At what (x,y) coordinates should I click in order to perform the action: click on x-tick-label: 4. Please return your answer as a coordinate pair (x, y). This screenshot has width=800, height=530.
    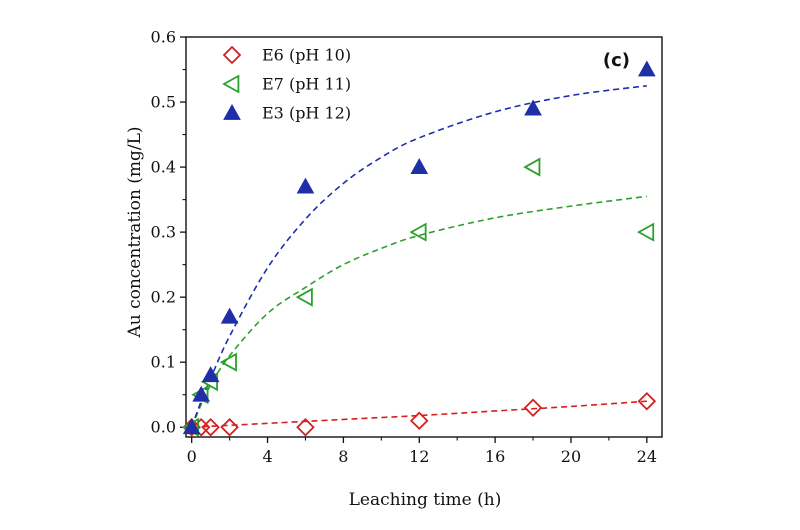
    Looking at the image, I should click on (267, 456).